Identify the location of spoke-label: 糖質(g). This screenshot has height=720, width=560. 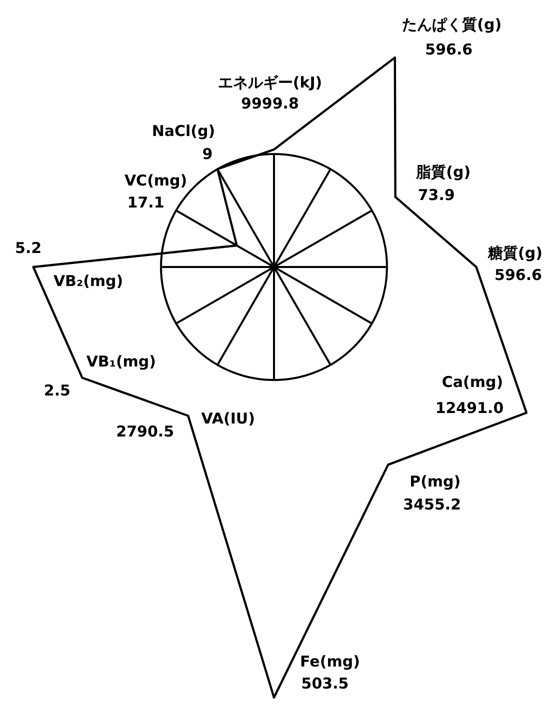
(514, 253).